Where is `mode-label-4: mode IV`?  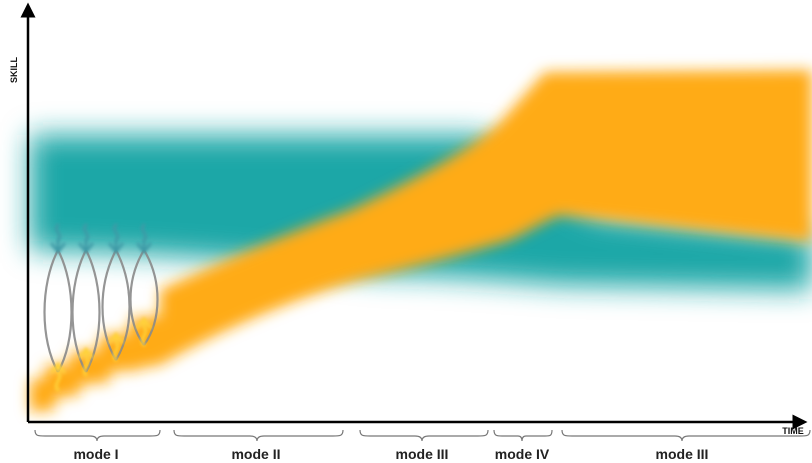
mode-label-4: mode IV is located at coordinates (522, 454).